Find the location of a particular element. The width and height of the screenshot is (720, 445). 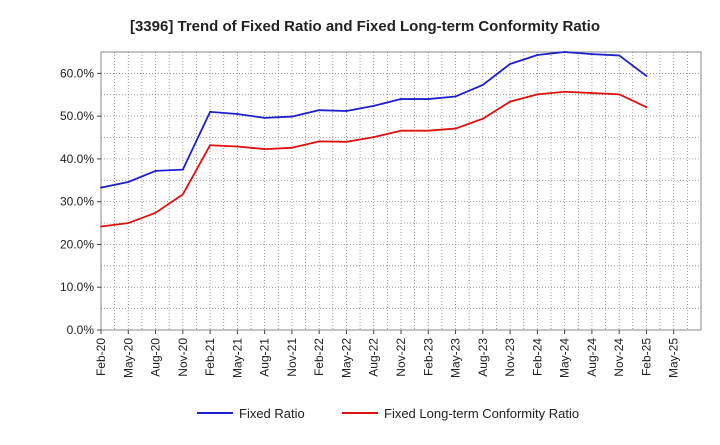

x-tick-label: May-23 is located at coordinates (456, 358).